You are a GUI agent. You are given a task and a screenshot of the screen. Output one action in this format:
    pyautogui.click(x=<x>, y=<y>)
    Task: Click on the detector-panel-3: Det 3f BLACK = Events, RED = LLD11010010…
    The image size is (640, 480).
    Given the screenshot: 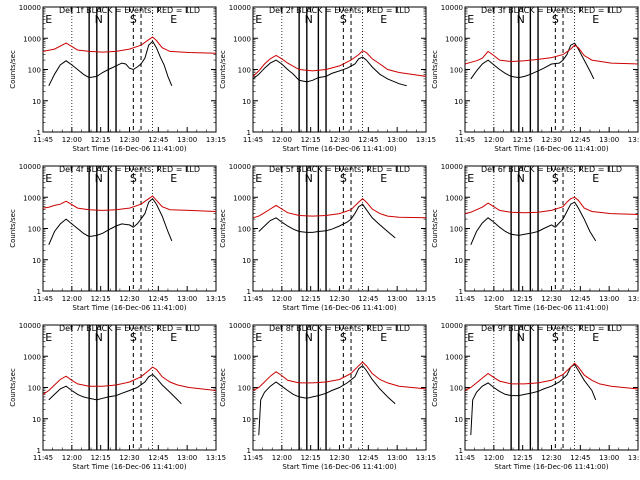 What is the action you would take?
    pyautogui.click(x=535, y=78)
    